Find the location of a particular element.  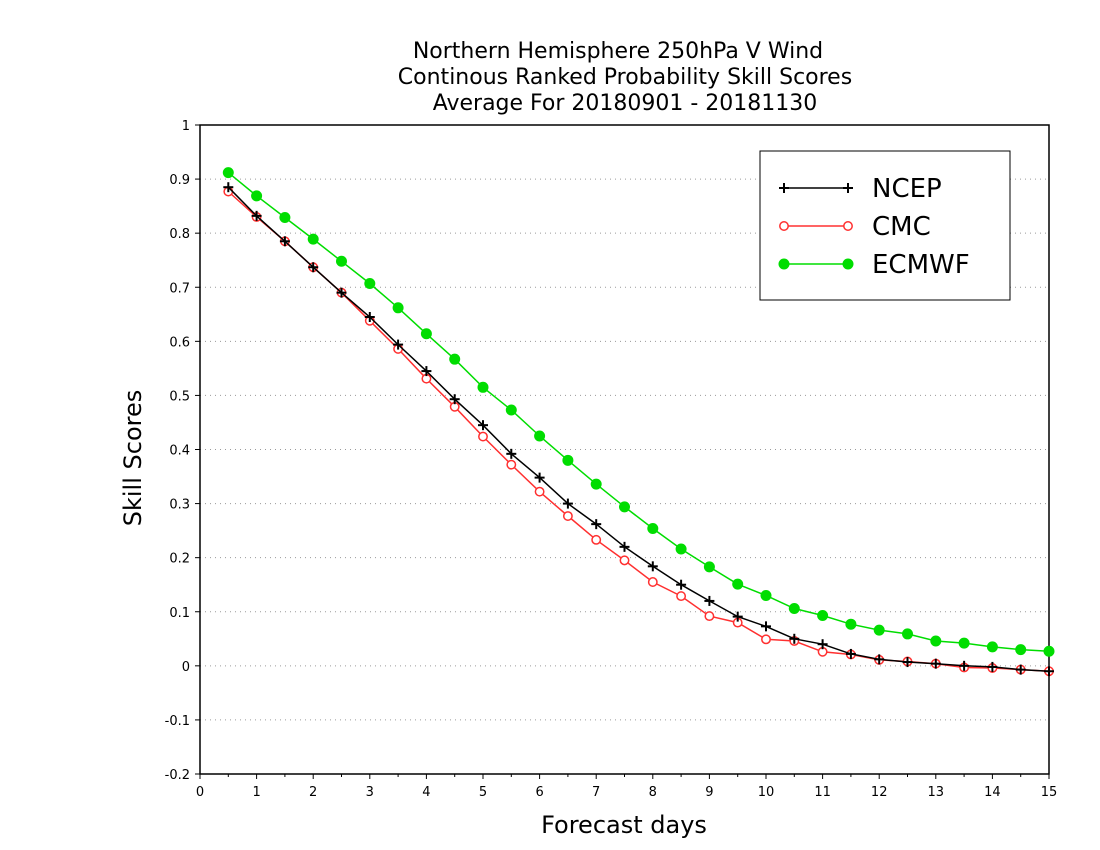

chart-title-line-1: Northern Hemisphere 250hPa V Wind is located at coordinates (618, 51).